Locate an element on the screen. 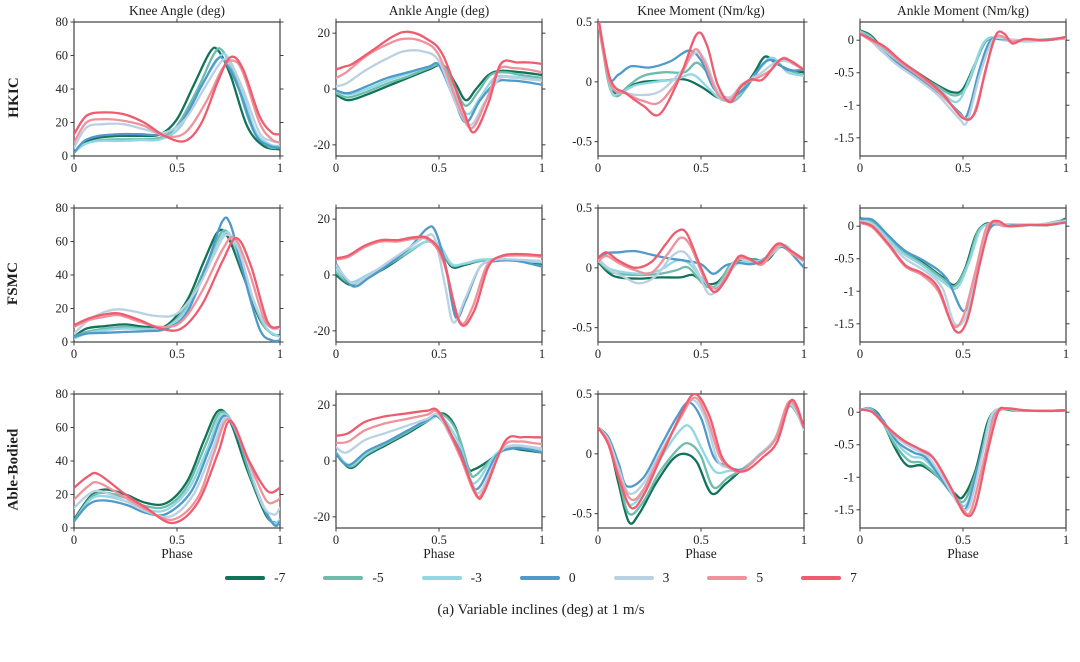 This screenshot has width=1080, height=662. legend-label: -7 is located at coordinates (280, 577).